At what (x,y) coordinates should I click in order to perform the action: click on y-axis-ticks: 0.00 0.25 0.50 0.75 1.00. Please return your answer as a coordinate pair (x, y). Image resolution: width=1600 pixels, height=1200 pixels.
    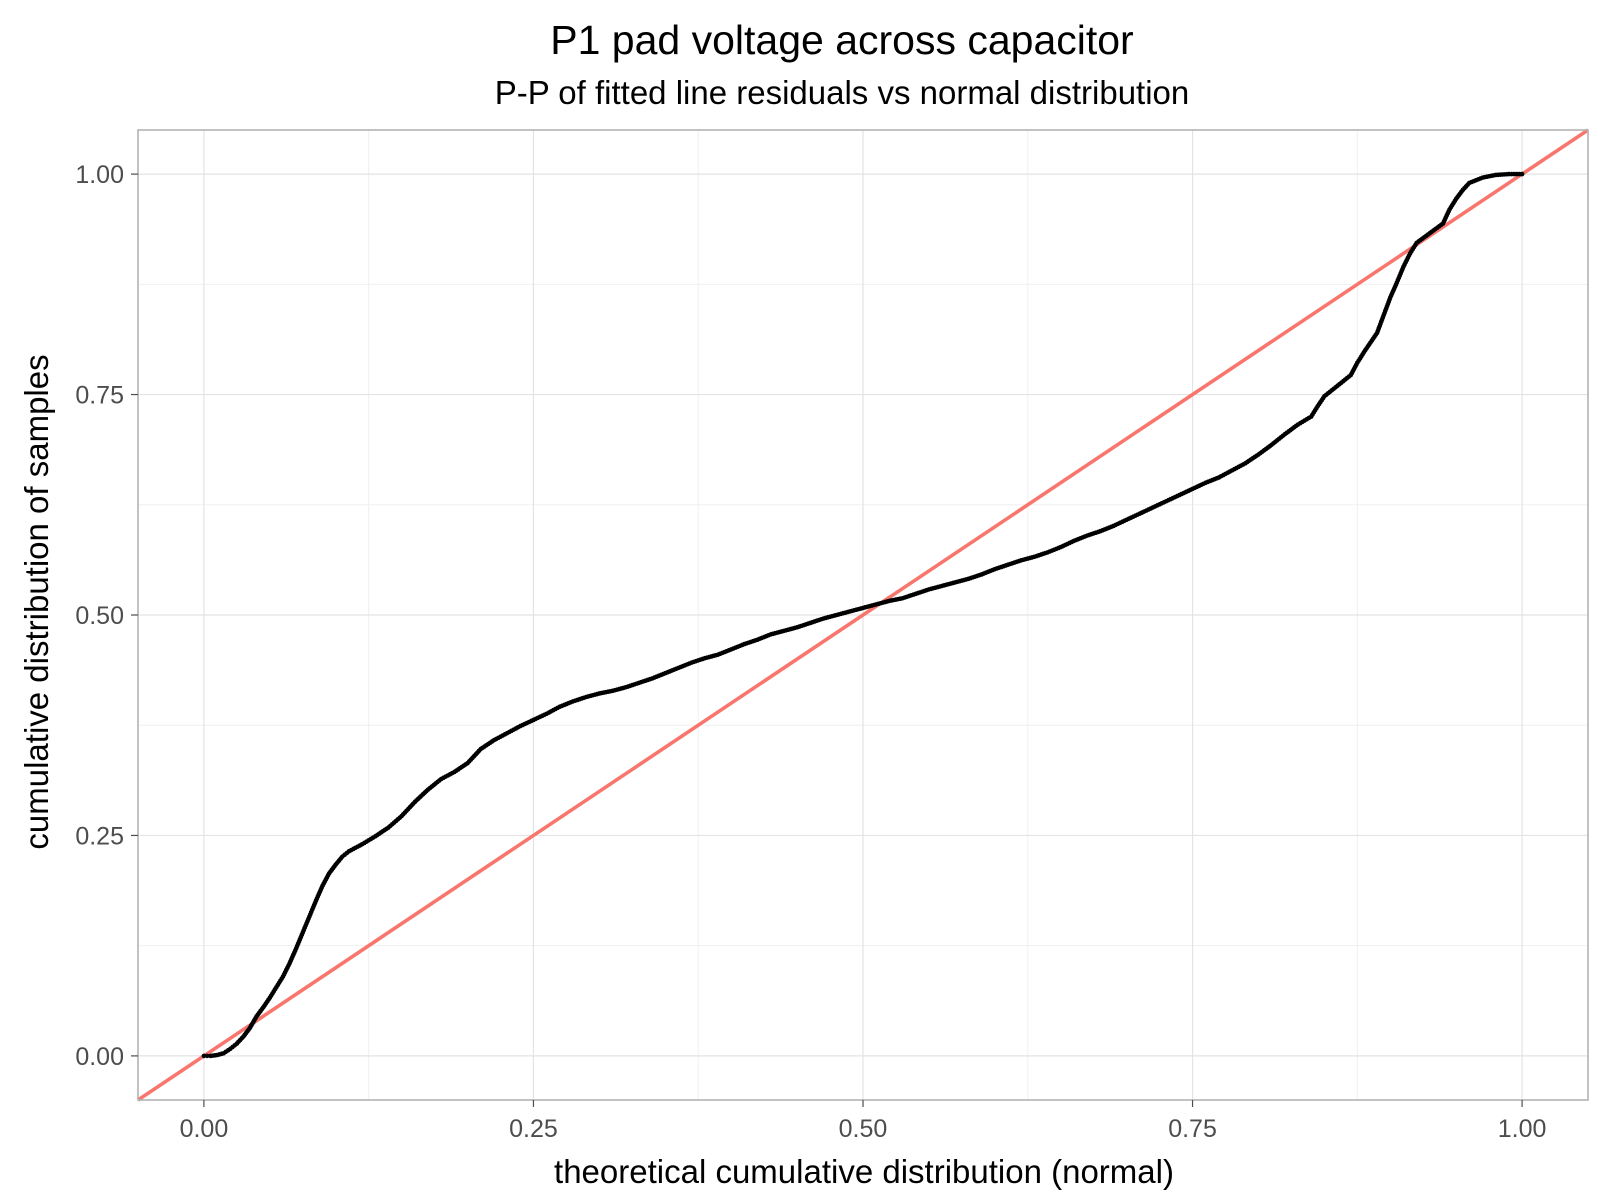
    Looking at the image, I should click on (106, 616).